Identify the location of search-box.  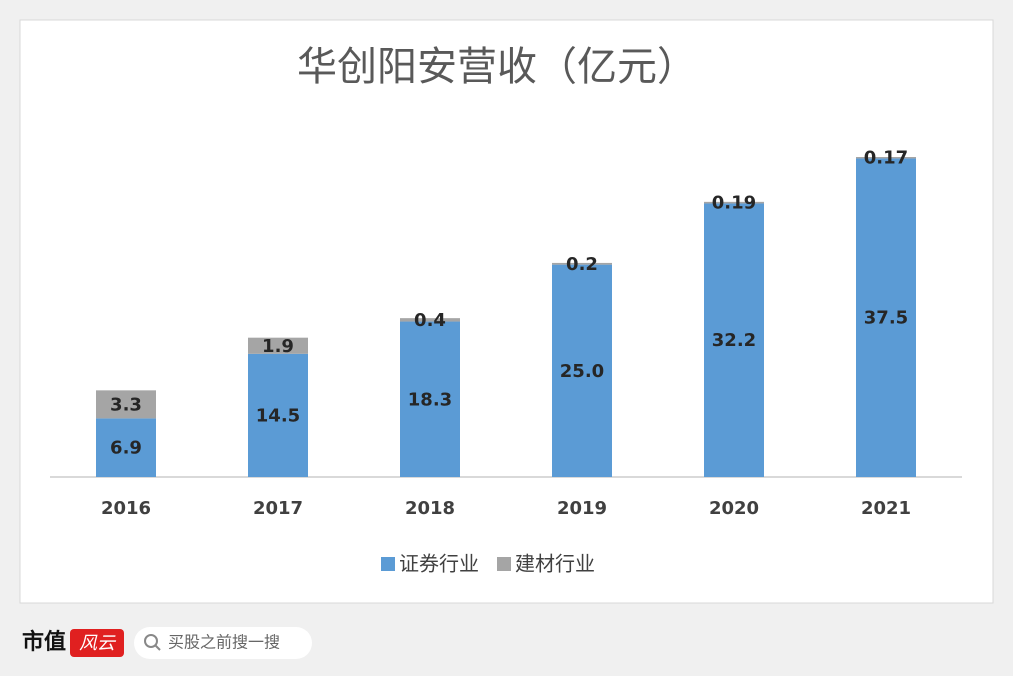
(223, 643).